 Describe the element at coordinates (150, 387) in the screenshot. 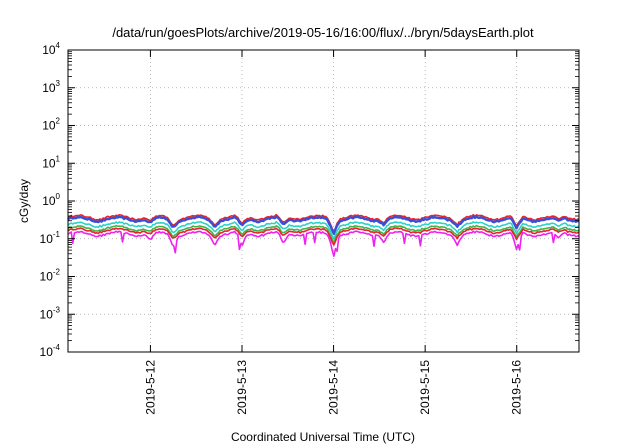

I see `x-tick-label: 2019-5-12` at that location.